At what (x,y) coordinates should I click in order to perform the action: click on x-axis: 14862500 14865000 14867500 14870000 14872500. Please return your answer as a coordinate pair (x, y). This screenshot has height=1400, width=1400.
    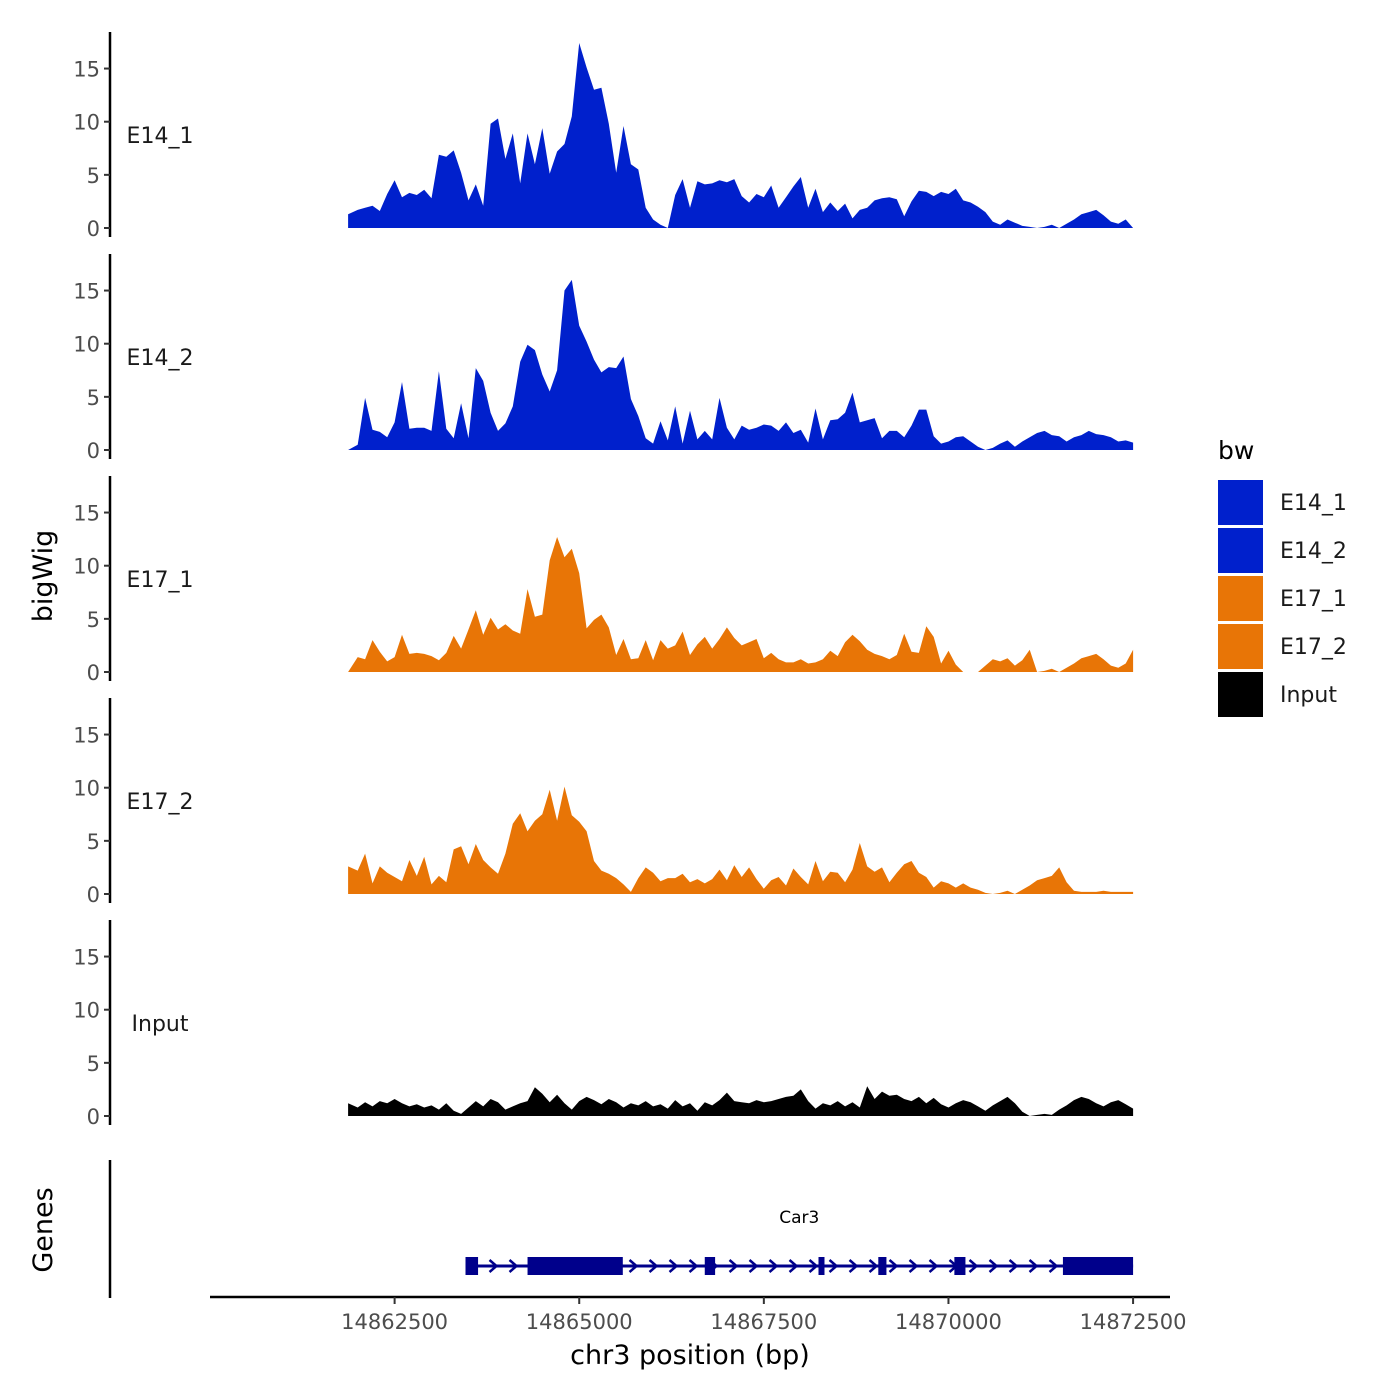
    Looking at the image, I should click on (698, 1314).